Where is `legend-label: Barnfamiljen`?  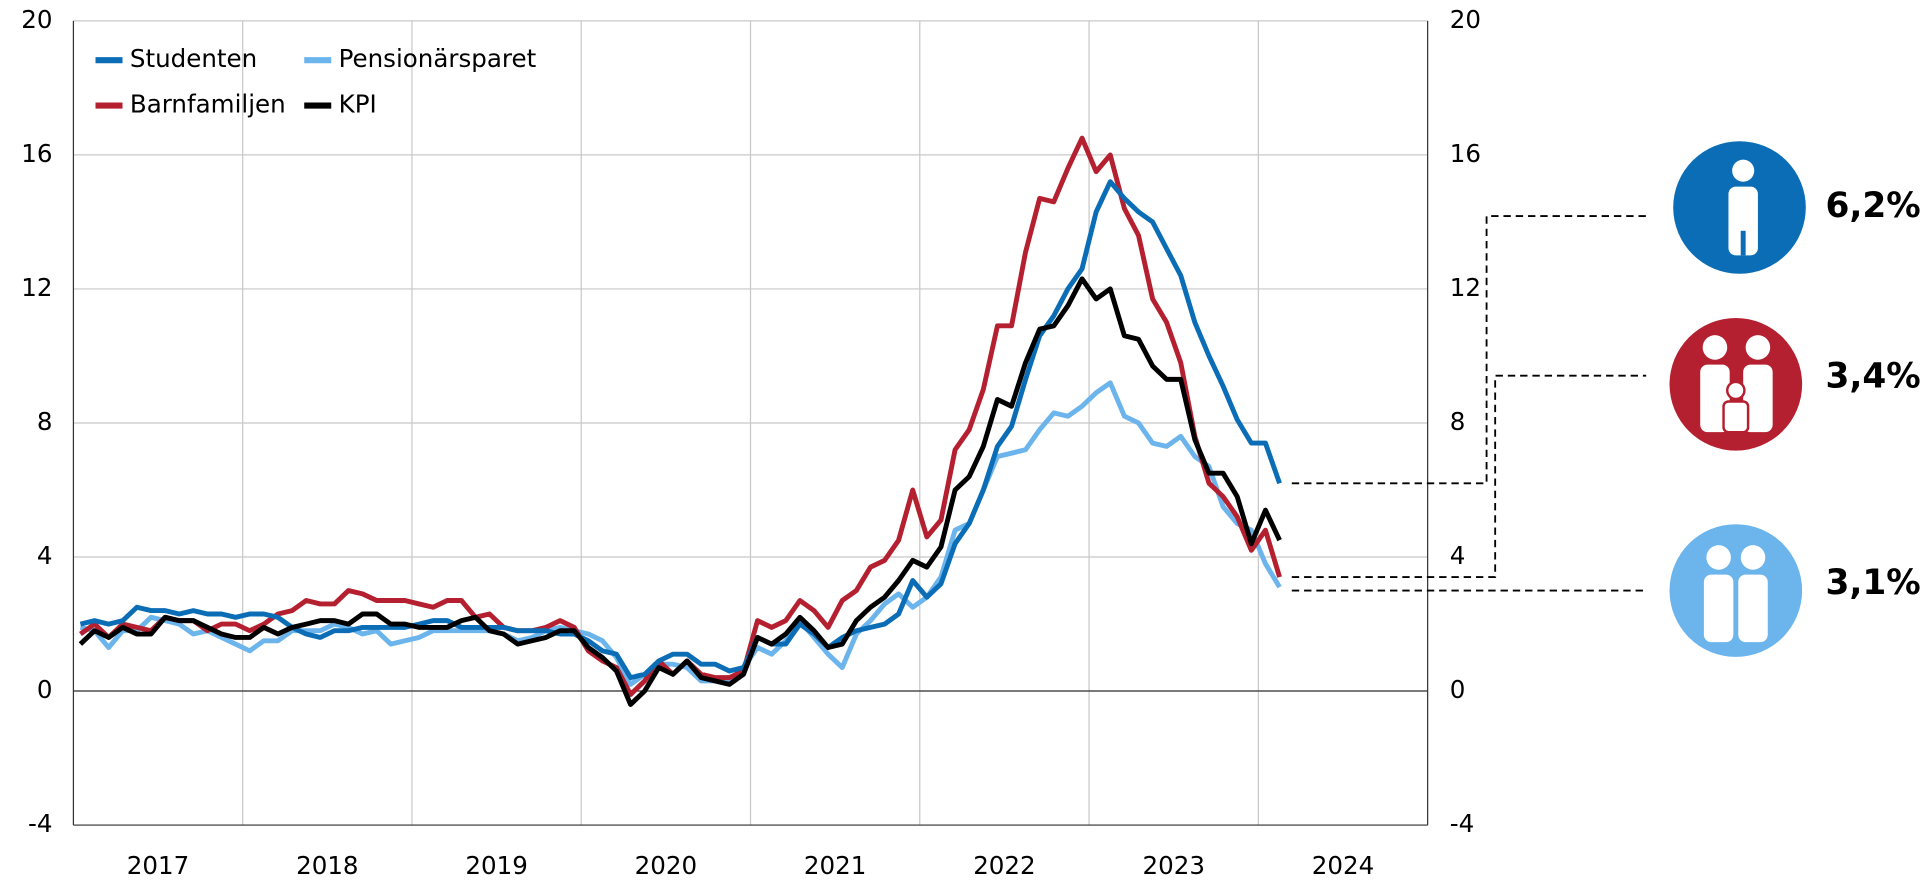
legend-label: Barnfamiljen is located at coordinates (208, 104).